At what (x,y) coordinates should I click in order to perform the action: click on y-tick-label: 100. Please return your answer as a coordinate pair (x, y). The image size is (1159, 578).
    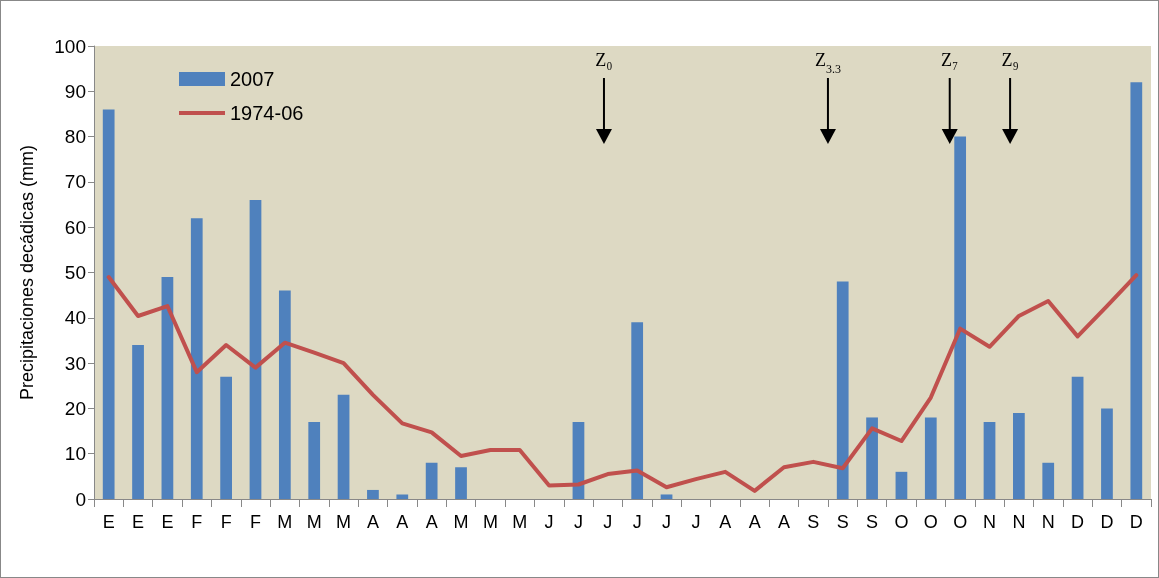
    Looking at the image, I should click on (70, 46).